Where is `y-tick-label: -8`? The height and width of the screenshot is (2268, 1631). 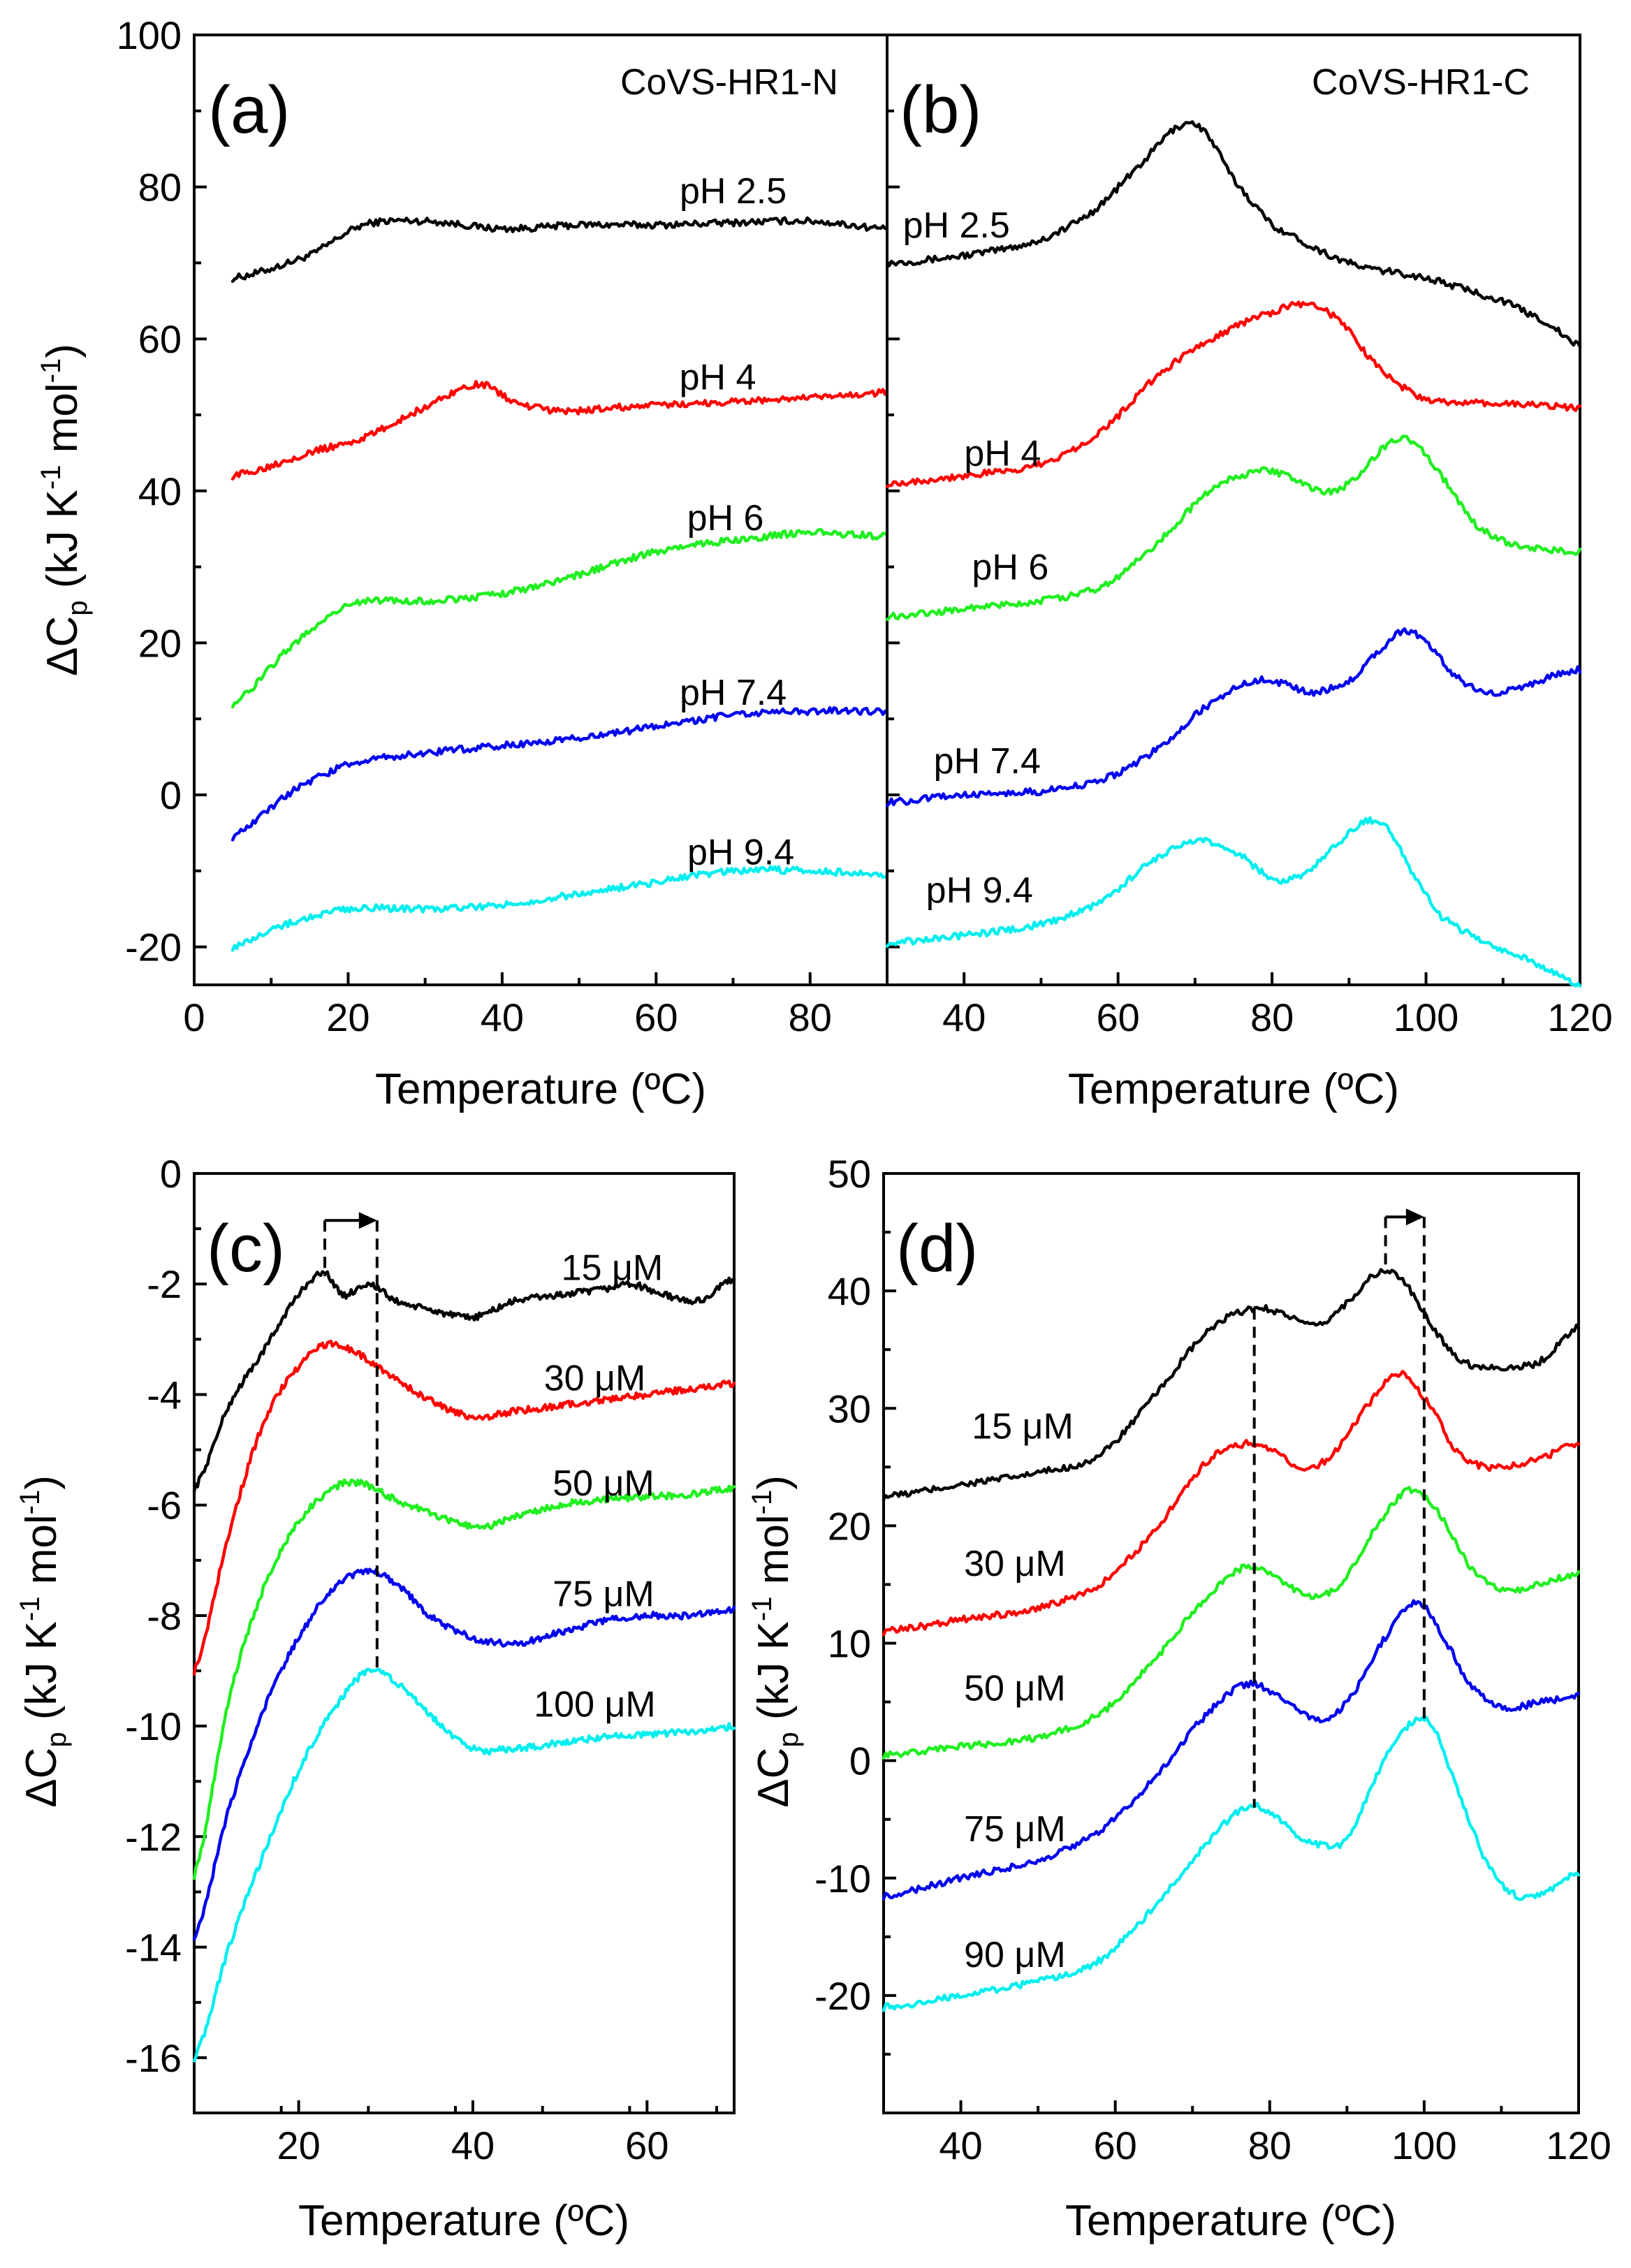 y-tick-label: -8 is located at coordinates (164, 1616).